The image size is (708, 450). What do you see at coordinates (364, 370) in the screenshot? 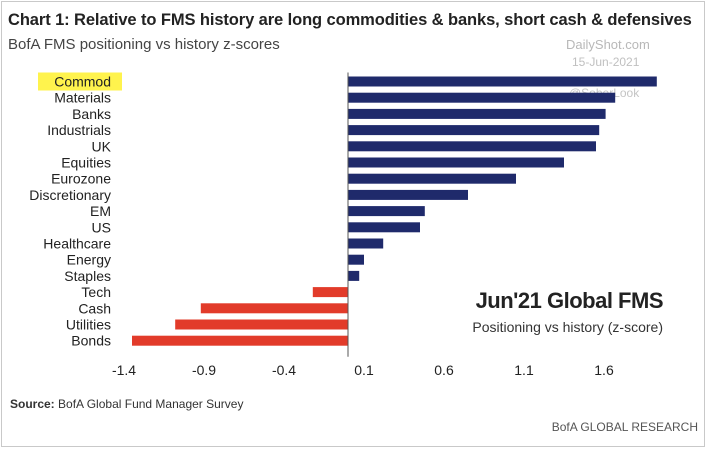
I see `x-tick-label: 0.1` at bounding box center [364, 370].